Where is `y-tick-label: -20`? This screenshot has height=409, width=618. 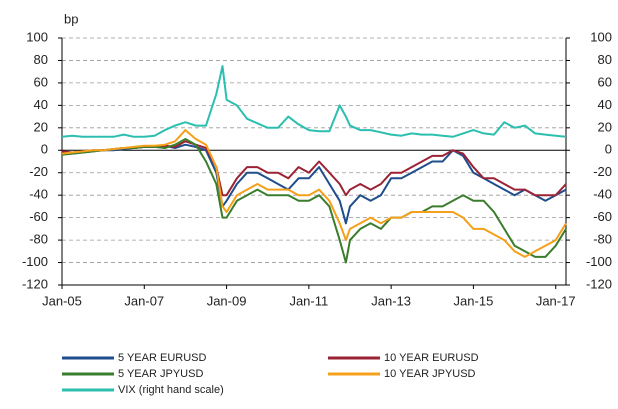
y-tick-label: -20 is located at coordinates (38, 171).